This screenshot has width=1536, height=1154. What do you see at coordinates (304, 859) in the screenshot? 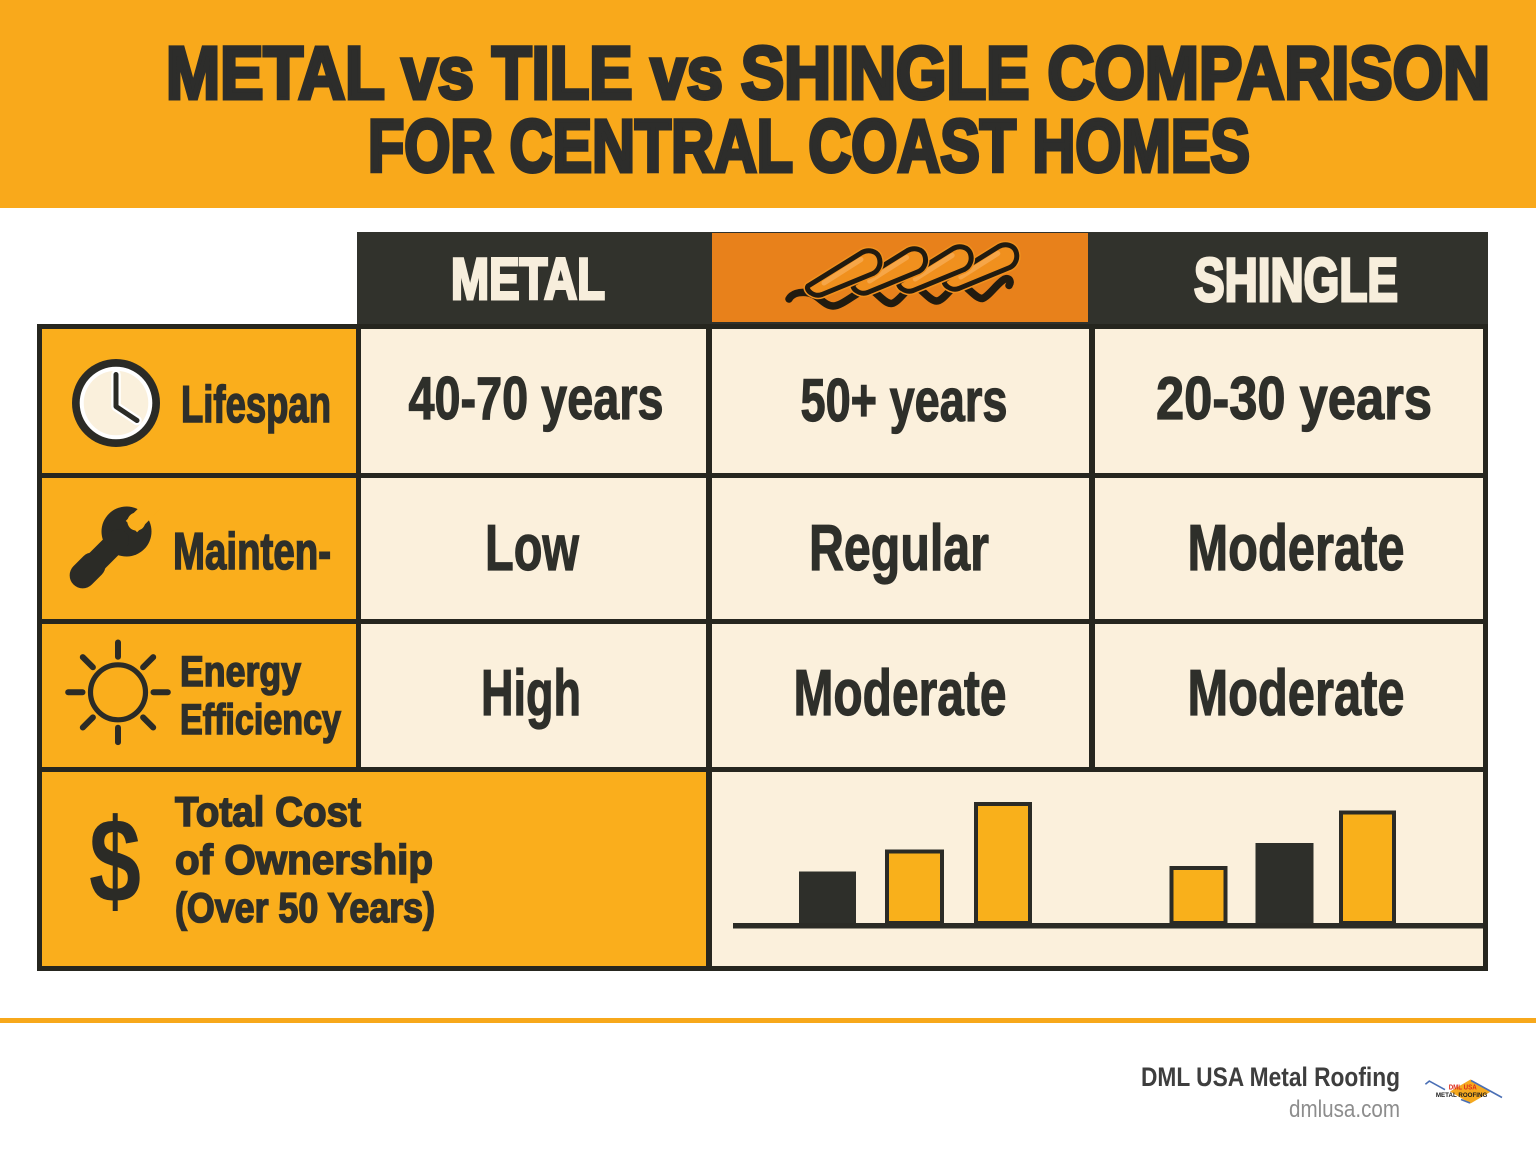
I see `svg-text: of Ownership` at bounding box center [304, 859].